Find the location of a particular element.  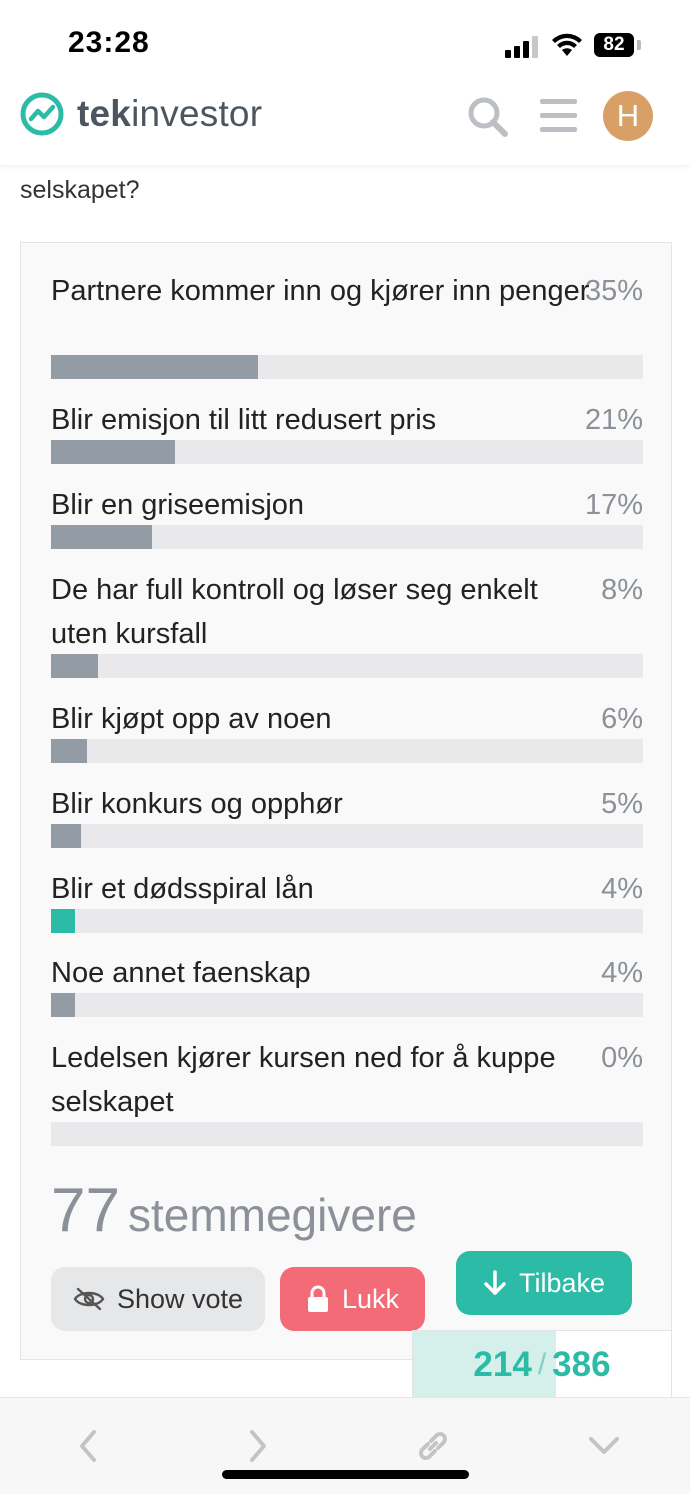

back-icon is located at coordinates (88, 1446).